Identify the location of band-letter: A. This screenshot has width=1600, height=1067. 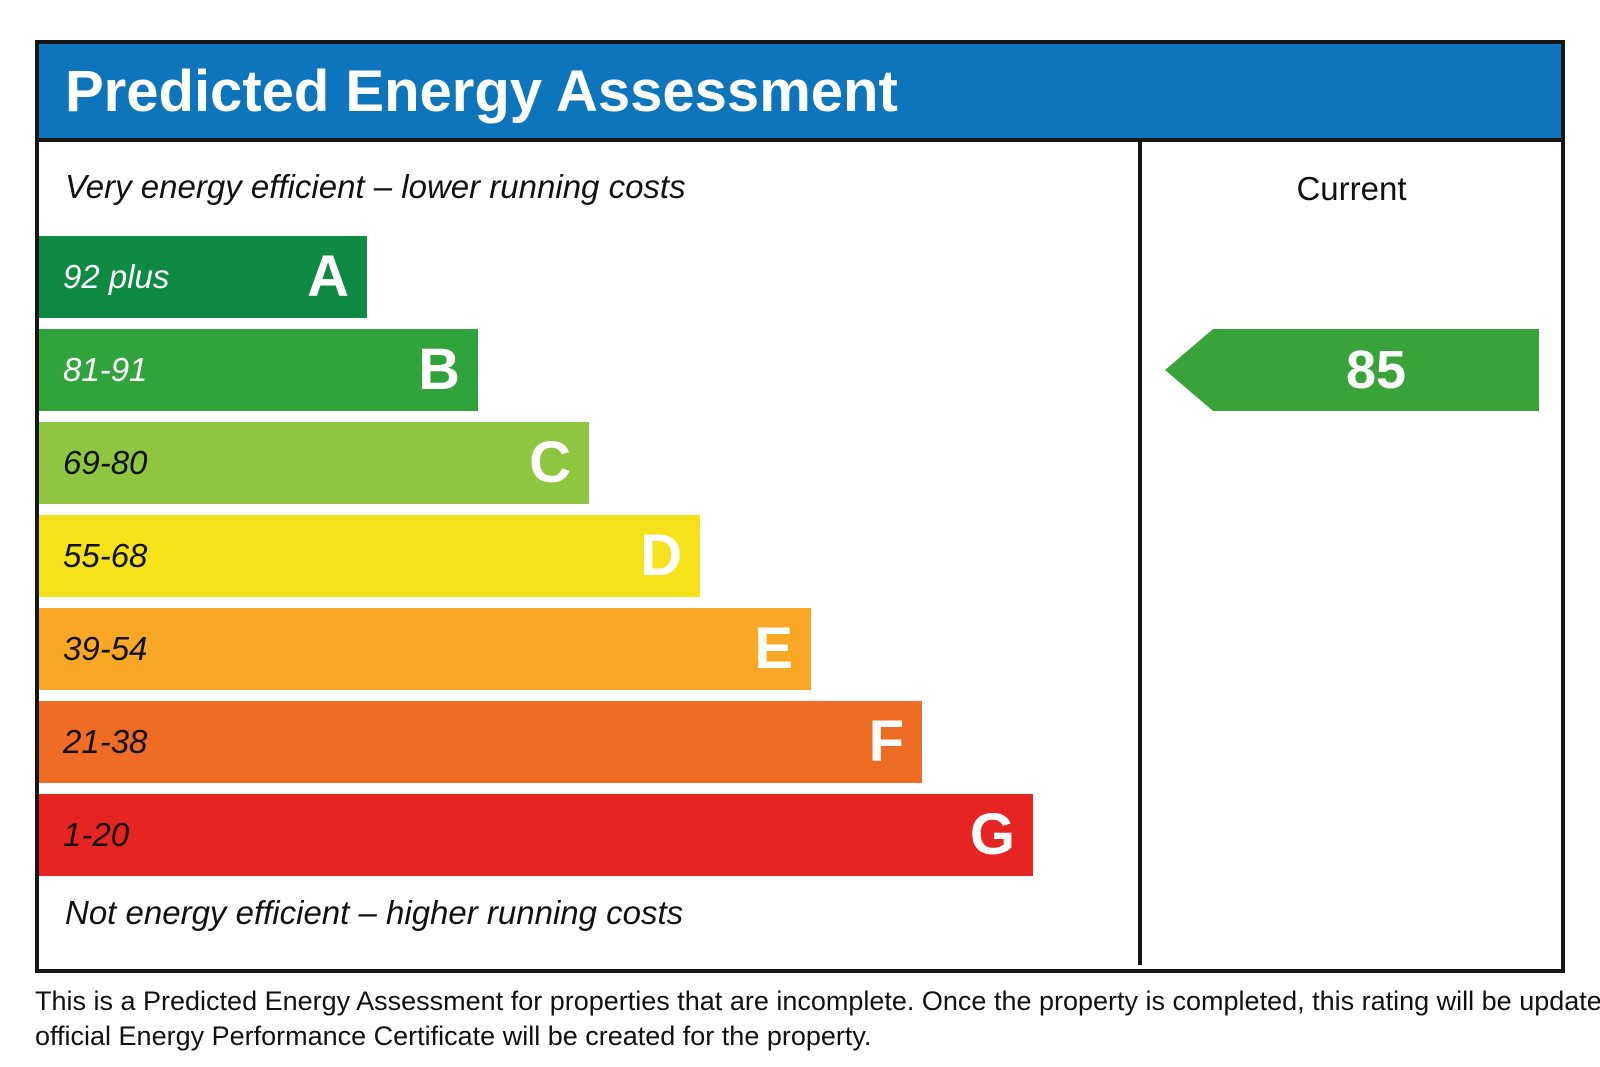
(328, 276).